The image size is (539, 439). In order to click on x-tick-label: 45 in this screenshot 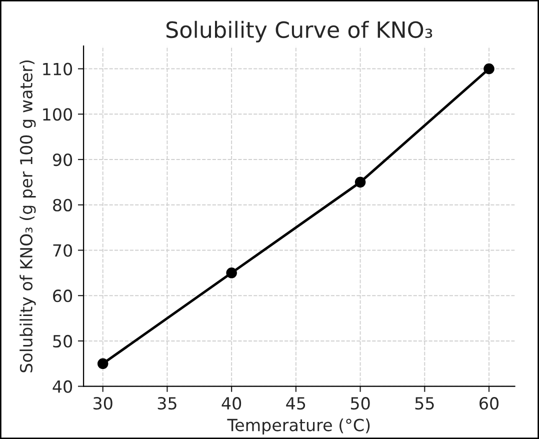, I will do `click(296, 403)`.